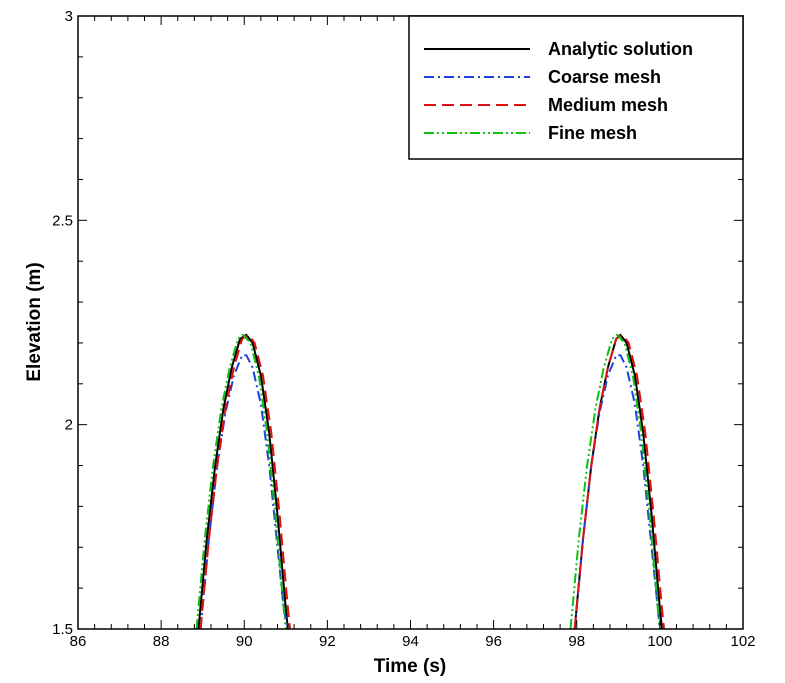  I want to click on y-axis-title: Elevation (m), so click(34, 321).